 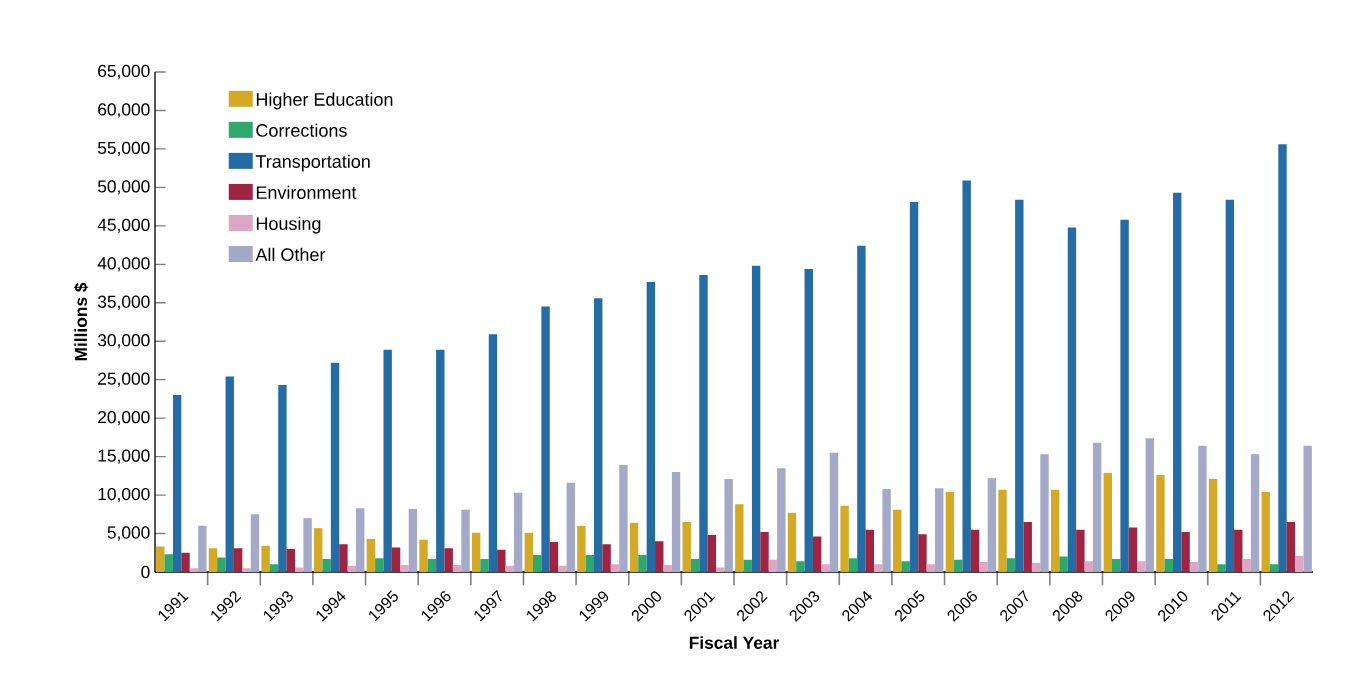 What do you see at coordinates (124, 418) in the screenshot?
I see `y-tick-label: 20,000` at bounding box center [124, 418].